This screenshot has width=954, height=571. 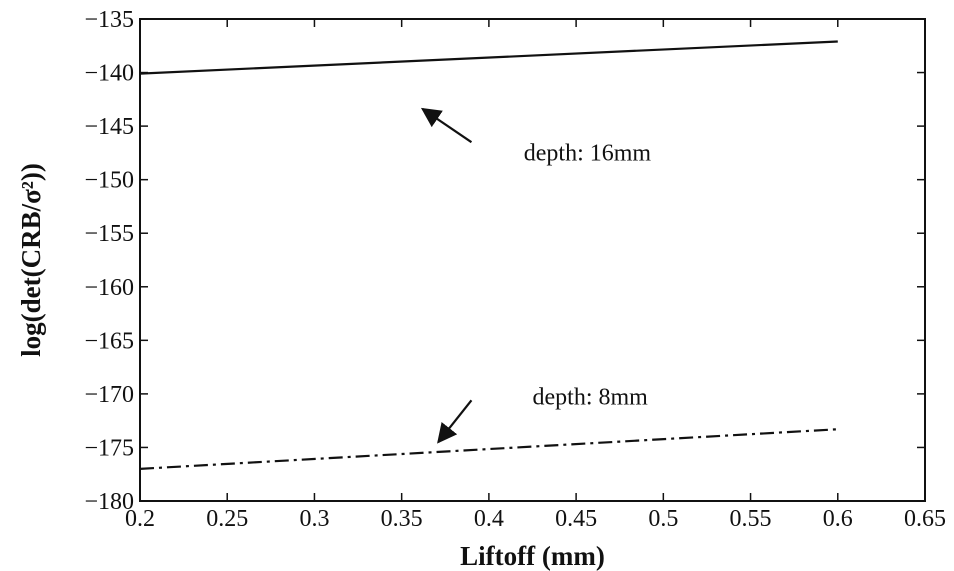 What do you see at coordinates (588, 153) in the screenshot?
I see `annotation-label: depth: 16mm` at bounding box center [588, 153].